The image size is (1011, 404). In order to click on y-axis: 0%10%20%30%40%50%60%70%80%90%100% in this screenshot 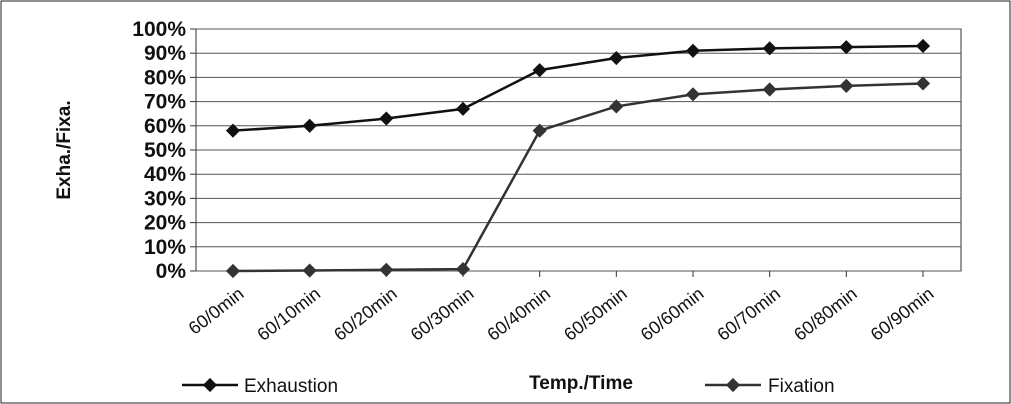, I will do `click(164, 150)`.